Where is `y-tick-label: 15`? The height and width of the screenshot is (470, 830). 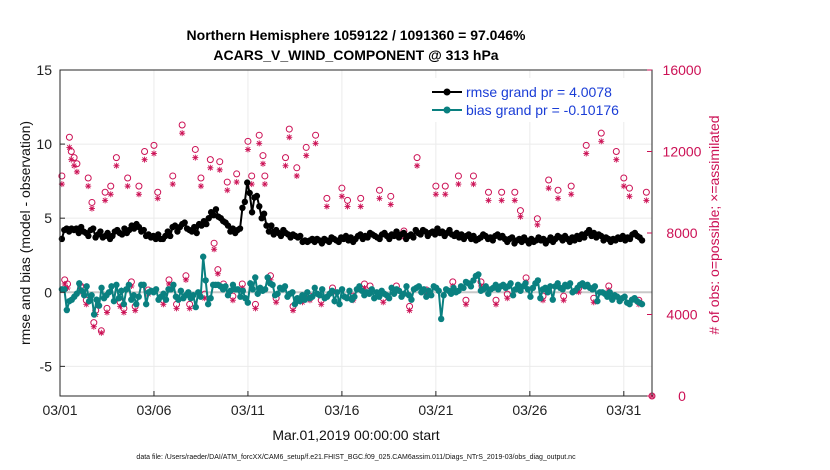
y-tick-label: 15 is located at coordinates (44, 70).